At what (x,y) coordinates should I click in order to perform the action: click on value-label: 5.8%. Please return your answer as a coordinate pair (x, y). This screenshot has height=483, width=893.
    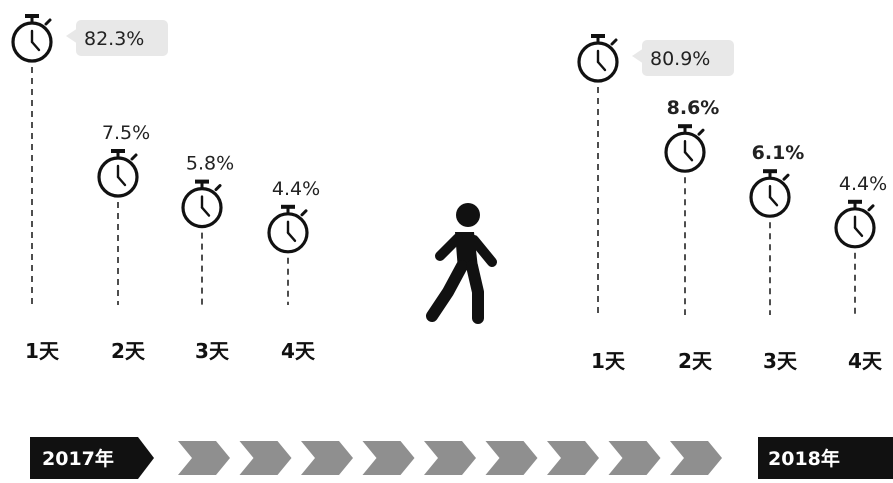
    Looking at the image, I should click on (210, 164).